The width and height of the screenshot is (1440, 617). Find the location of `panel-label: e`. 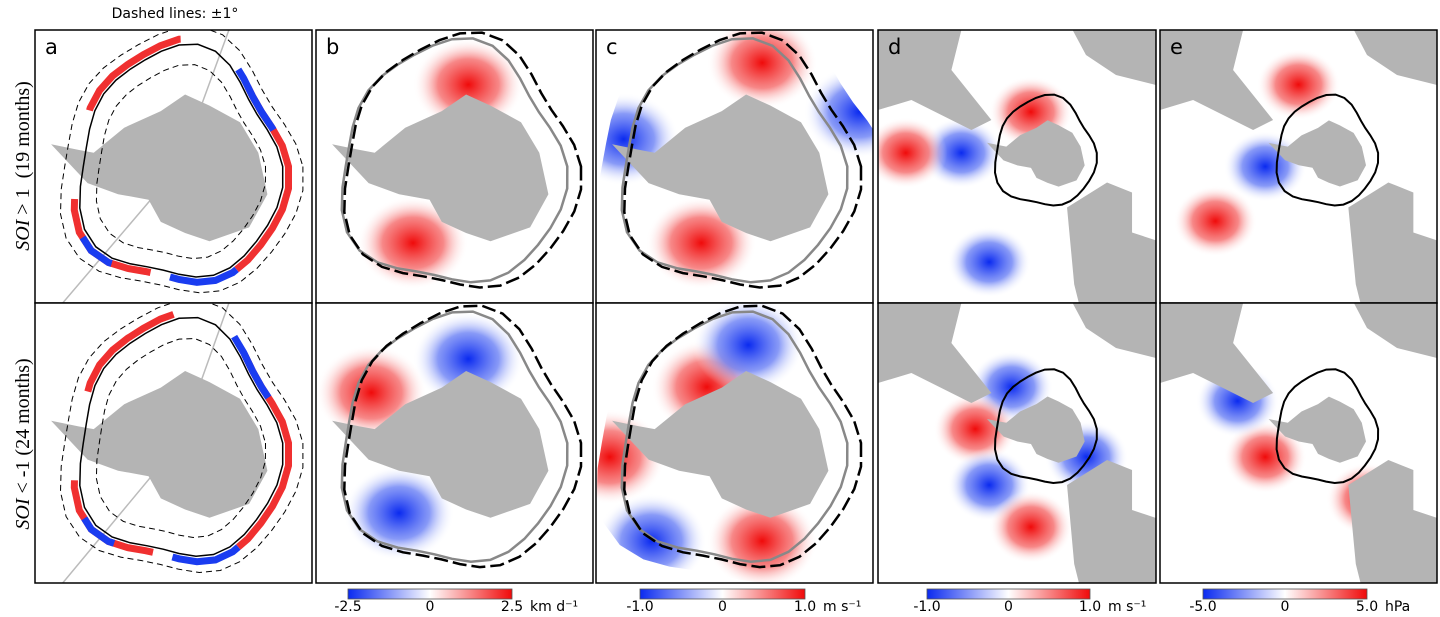

panel-label: e is located at coordinates (1176, 47).